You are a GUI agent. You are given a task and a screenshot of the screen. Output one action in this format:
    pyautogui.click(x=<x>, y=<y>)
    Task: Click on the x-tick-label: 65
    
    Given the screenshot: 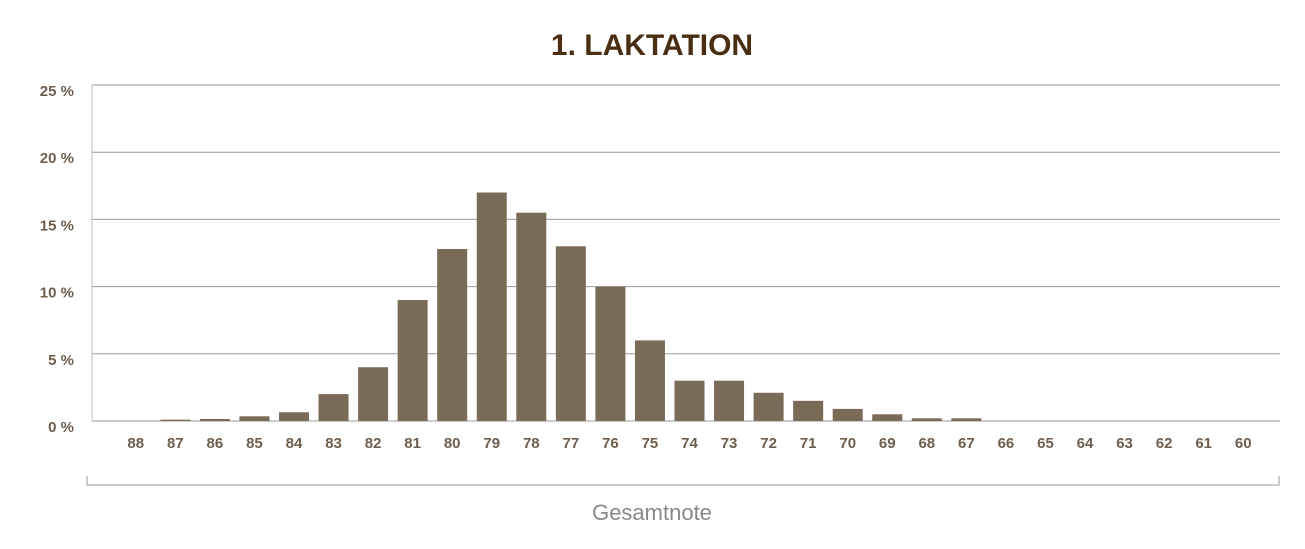 What is the action you would take?
    pyautogui.click(x=1045, y=443)
    